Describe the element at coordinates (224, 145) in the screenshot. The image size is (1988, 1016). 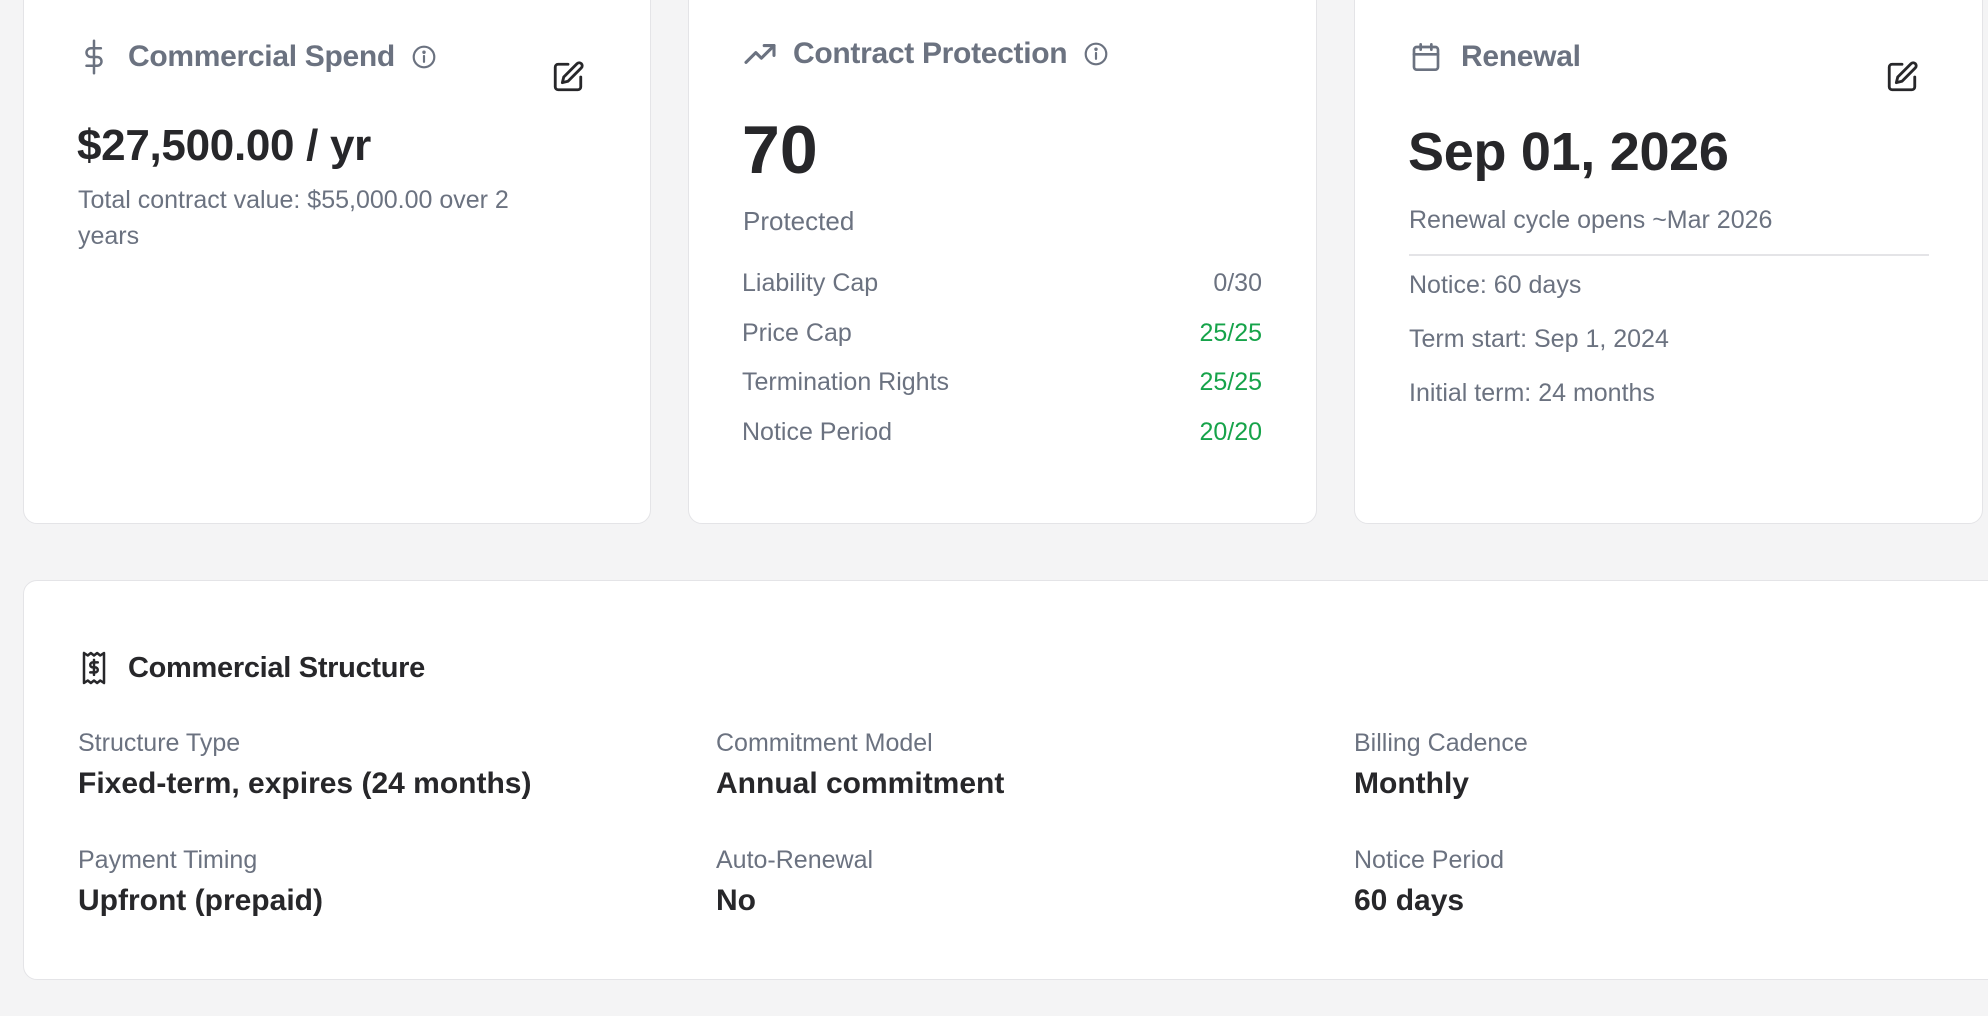
I see `annual-spend-amount: $27,500.00 / yr` at that location.